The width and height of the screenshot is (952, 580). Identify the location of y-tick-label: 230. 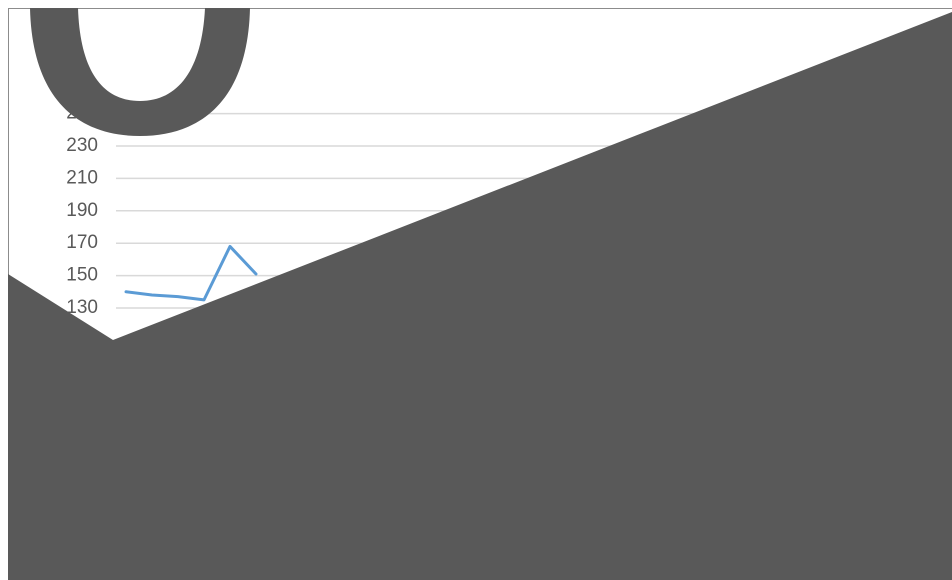
(82, 145).